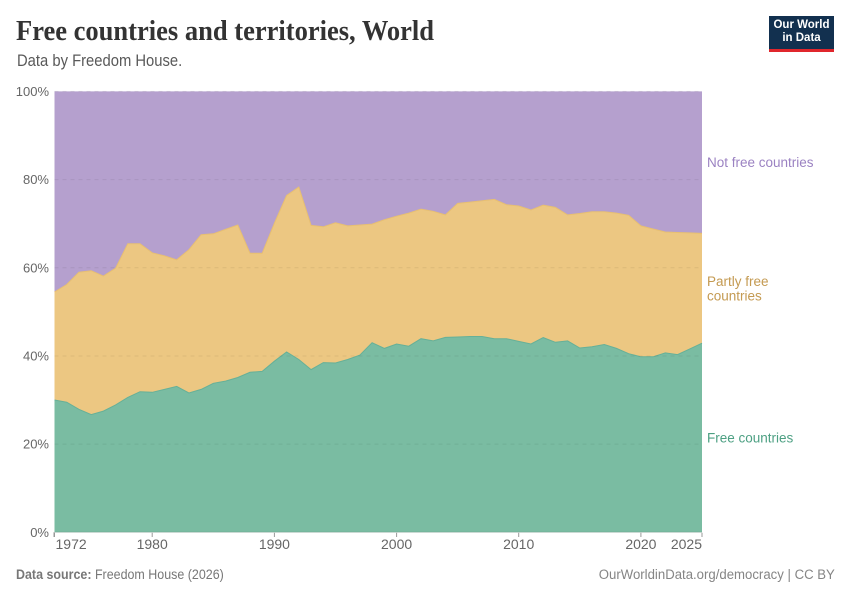 The width and height of the screenshot is (850, 600). I want to click on svg-text: Not free countries, so click(760, 162).